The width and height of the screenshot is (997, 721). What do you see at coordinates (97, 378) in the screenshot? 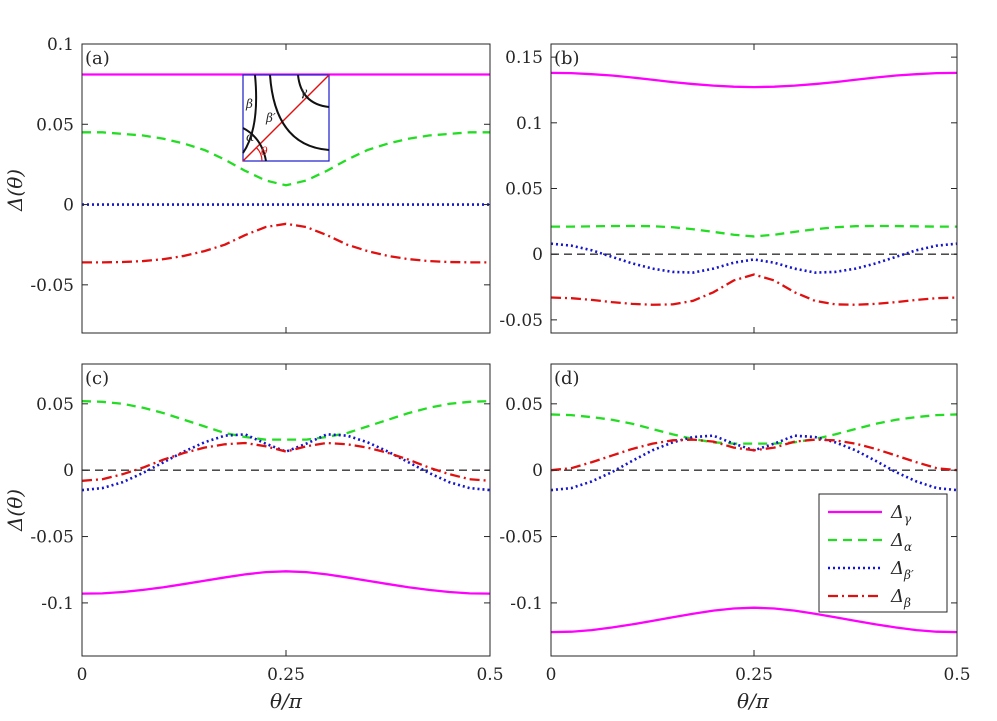
I see `panel-label: (c)` at bounding box center [97, 378].